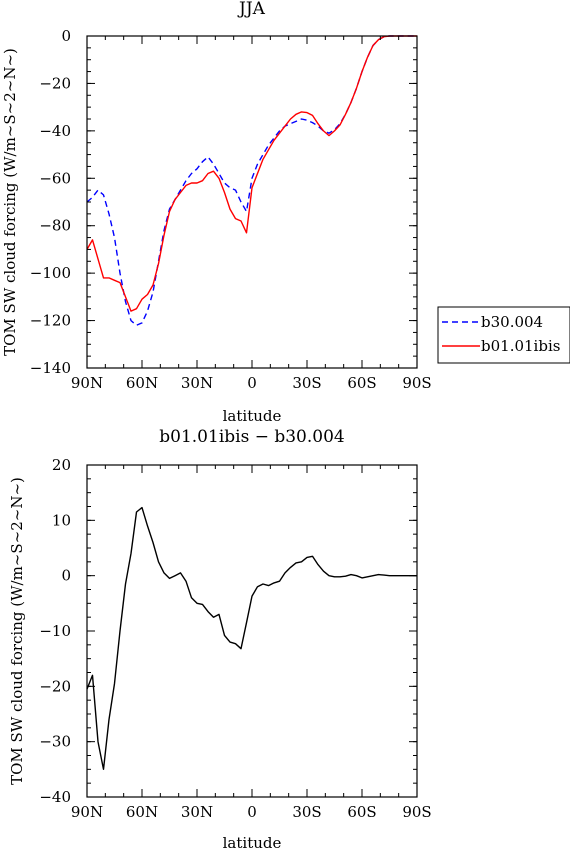  What do you see at coordinates (512, 322) in the screenshot?
I see `legend-label-b30-004: b30.004` at bounding box center [512, 322].